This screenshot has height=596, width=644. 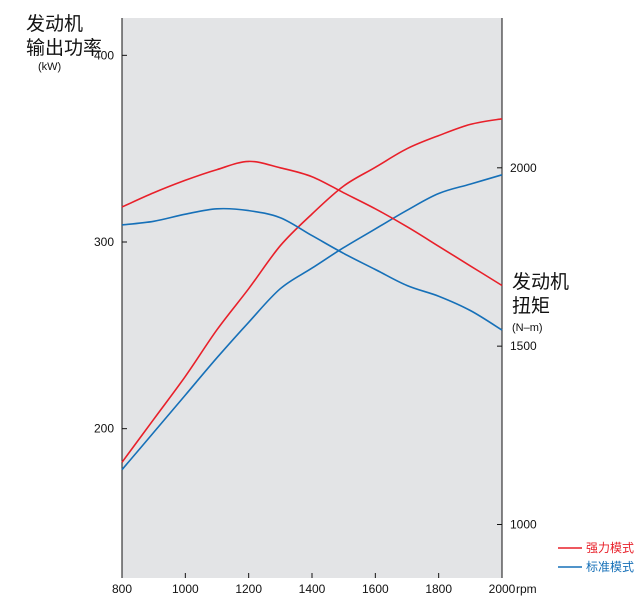 I want to click on x-tick-label: 1200, so click(x=248, y=589).